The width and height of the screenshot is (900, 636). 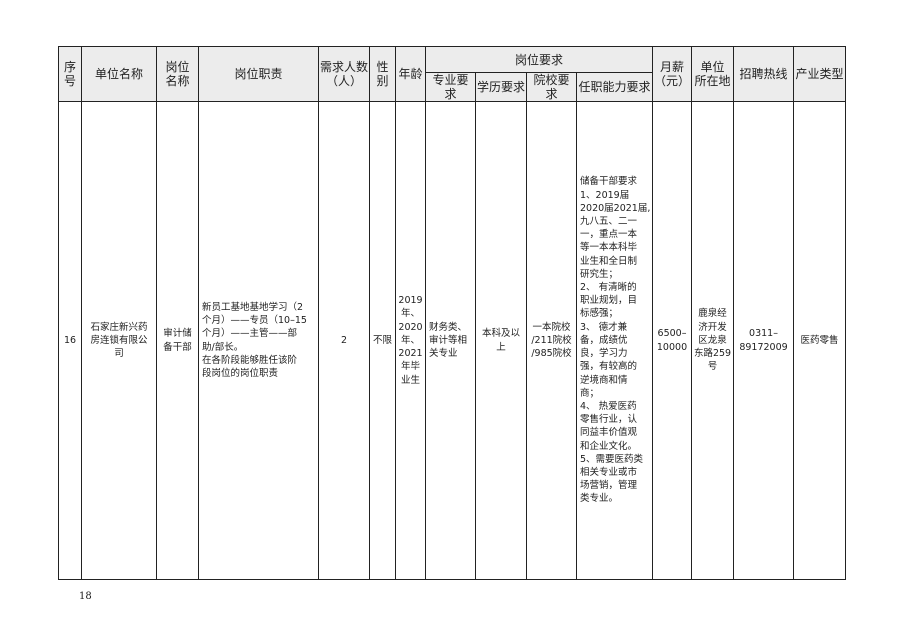 I want to click on cell-gender: 不限, so click(x=382, y=340).